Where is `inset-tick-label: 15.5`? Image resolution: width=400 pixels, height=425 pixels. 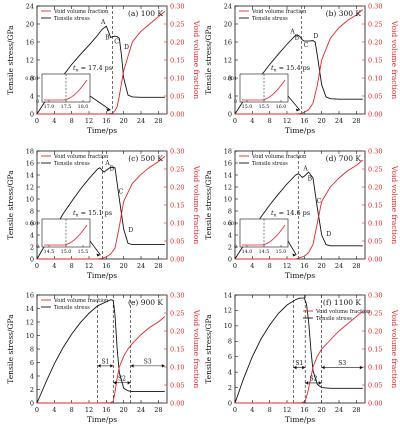
inset-tick-label: 15.5 is located at coordinates (83, 252).